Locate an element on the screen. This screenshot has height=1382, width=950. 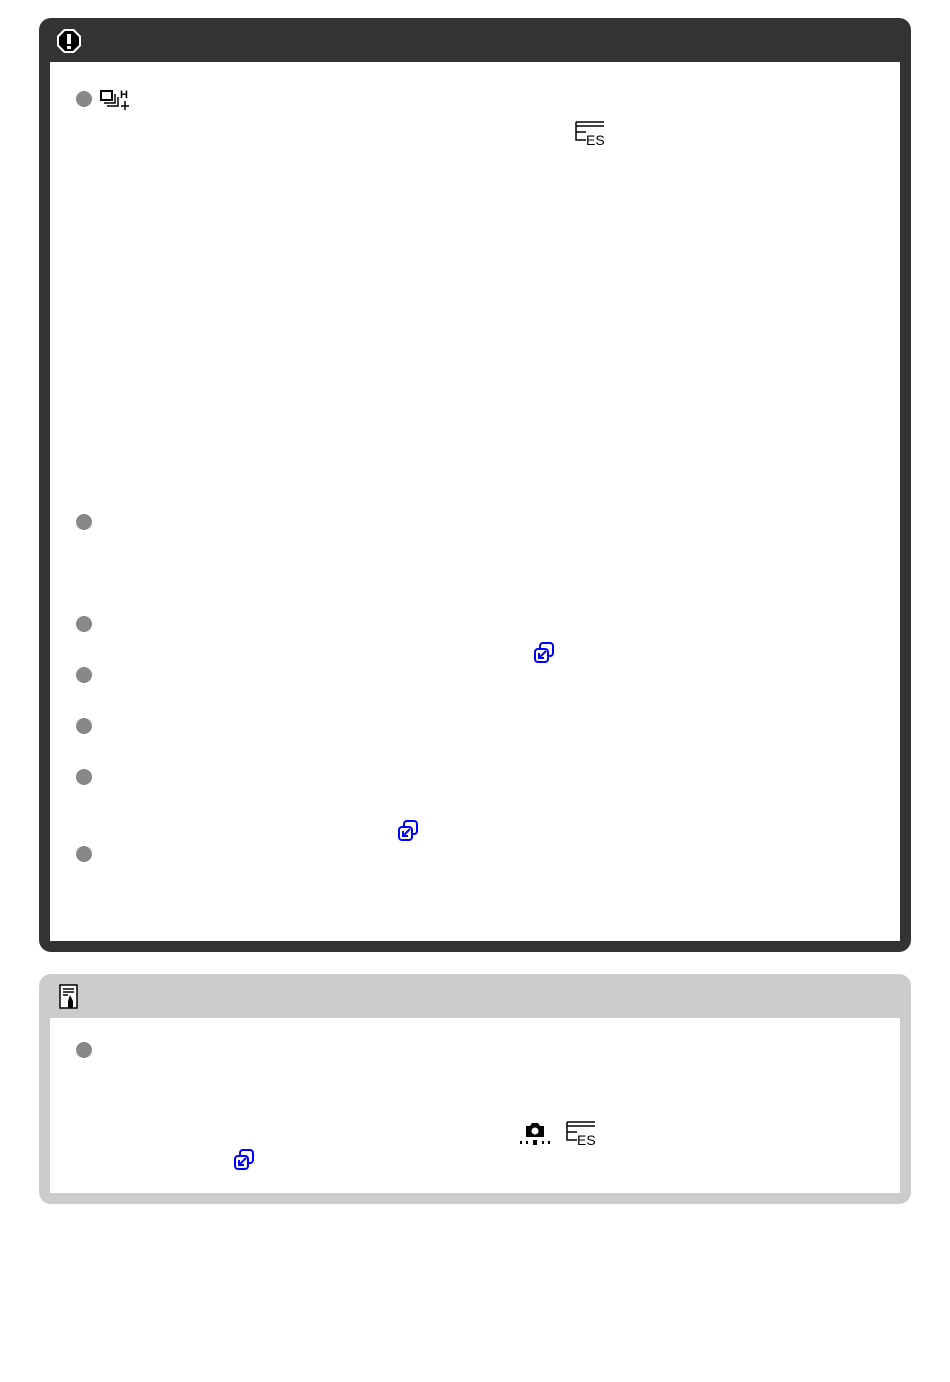
note-content: ES is located at coordinates (475, 1105).